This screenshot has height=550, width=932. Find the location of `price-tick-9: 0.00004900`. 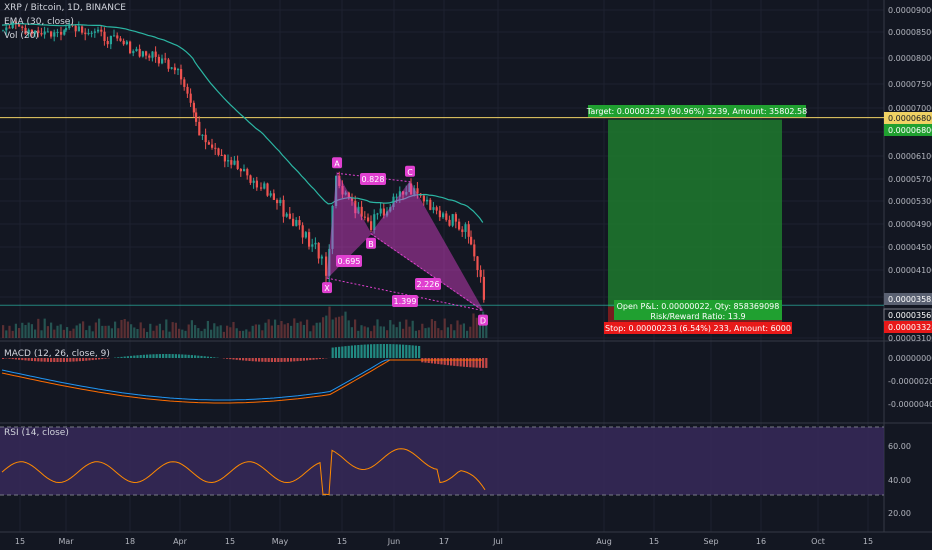

price-tick-9: 0.00004900 is located at coordinates (910, 224).